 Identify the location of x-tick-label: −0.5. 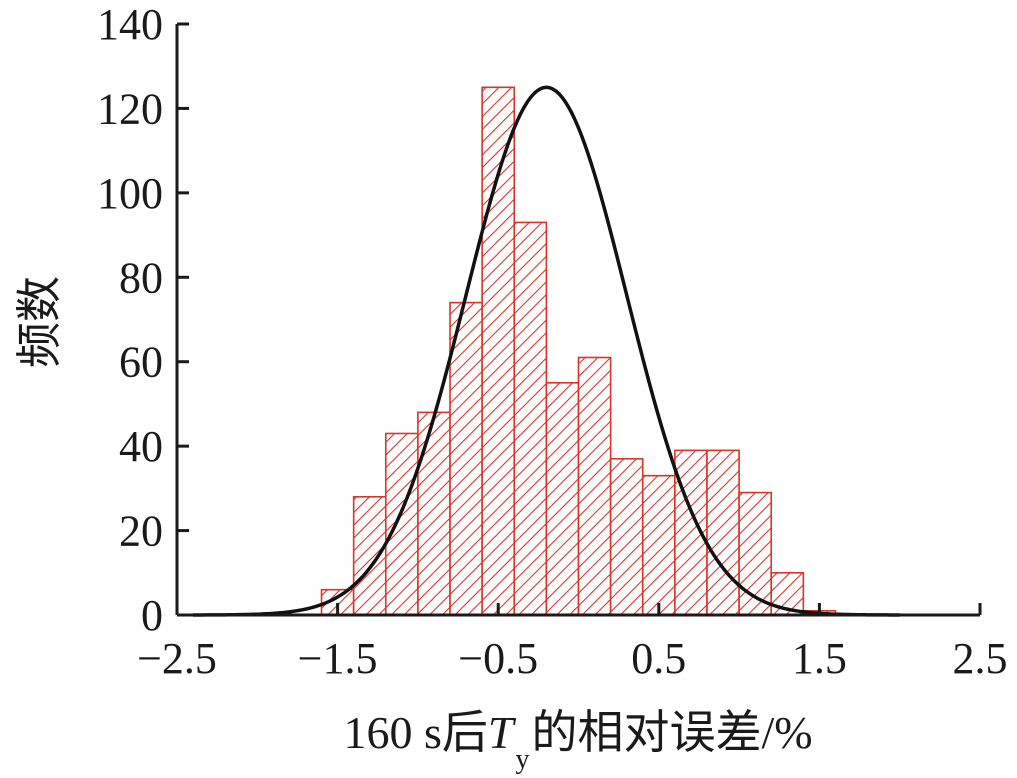
(498, 658).